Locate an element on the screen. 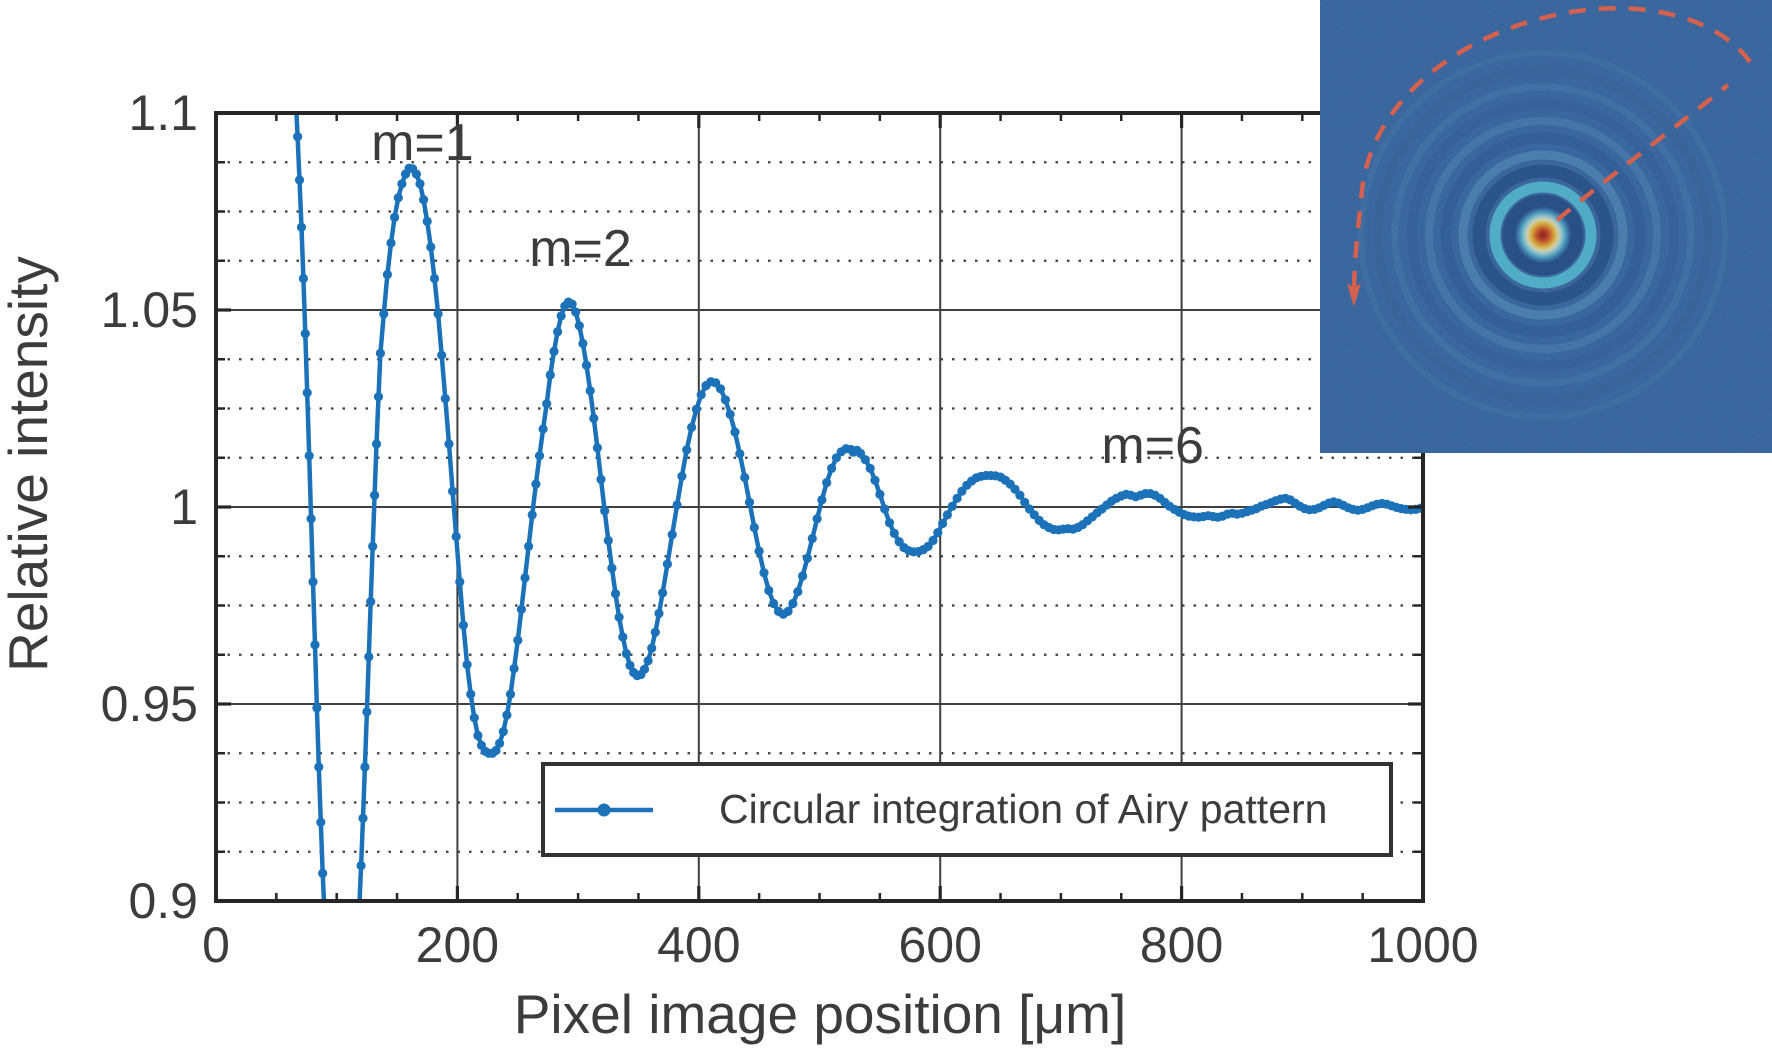  x-axis-label: Pixel image position [μm] is located at coordinates (820, 1014).